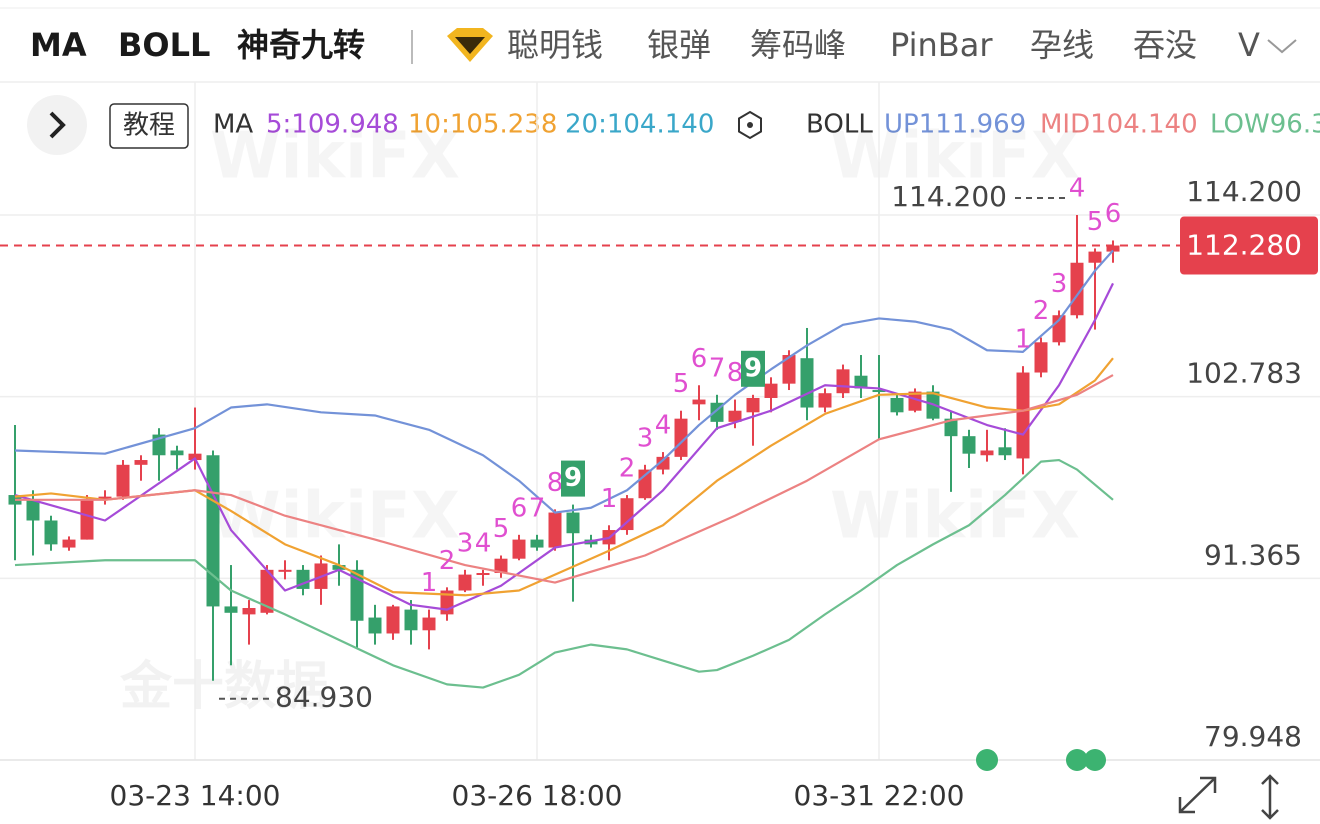 The height and width of the screenshot is (824, 1320). What do you see at coordinates (555, 45) in the screenshot?
I see `tab: 聪明钱` at bounding box center [555, 45].